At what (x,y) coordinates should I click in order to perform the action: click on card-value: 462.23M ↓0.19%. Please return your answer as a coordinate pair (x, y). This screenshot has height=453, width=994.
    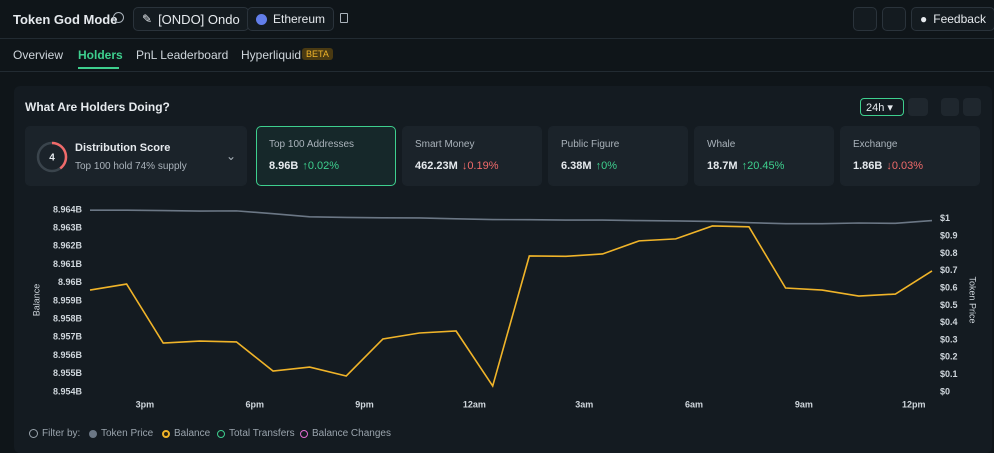
    Looking at the image, I should click on (457, 166).